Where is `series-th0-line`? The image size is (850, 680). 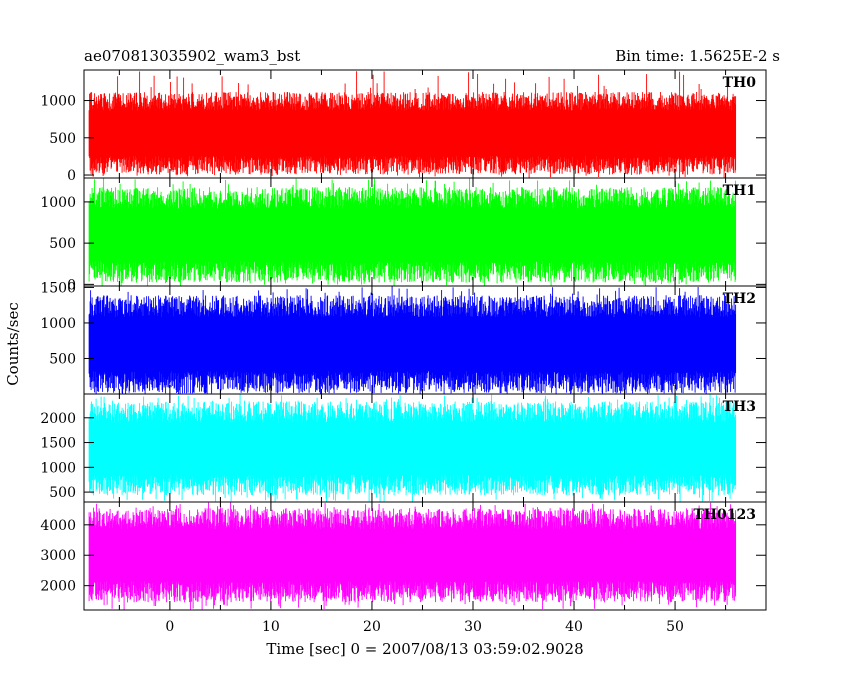 series-th0-line is located at coordinates (412, 124).